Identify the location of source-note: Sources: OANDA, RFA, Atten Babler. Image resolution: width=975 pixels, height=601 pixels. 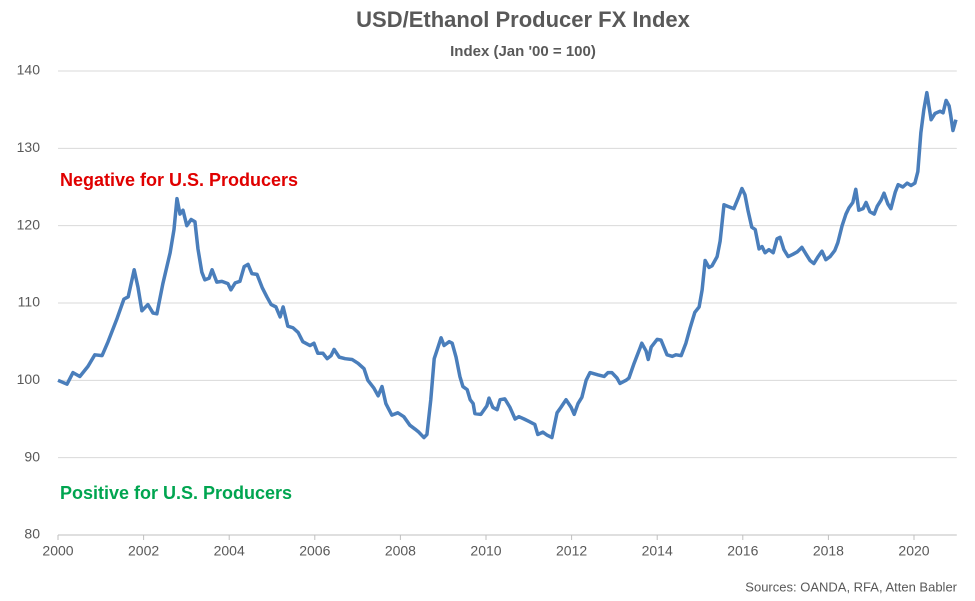
(851, 586).